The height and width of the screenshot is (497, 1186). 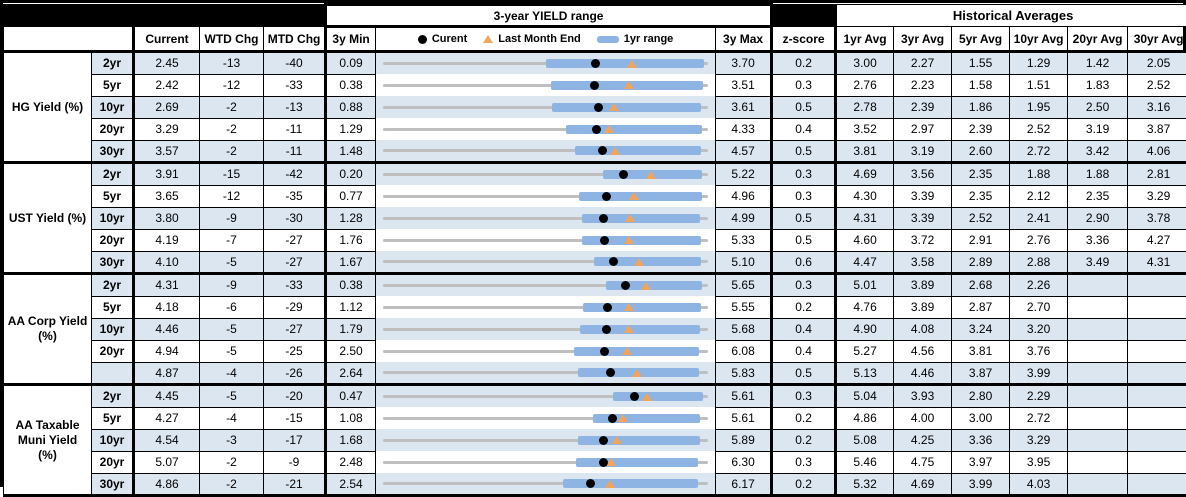 What do you see at coordinates (1098, 151) in the screenshot?
I see `historical-avg-20yr-avg: 3.42` at bounding box center [1098, 151].